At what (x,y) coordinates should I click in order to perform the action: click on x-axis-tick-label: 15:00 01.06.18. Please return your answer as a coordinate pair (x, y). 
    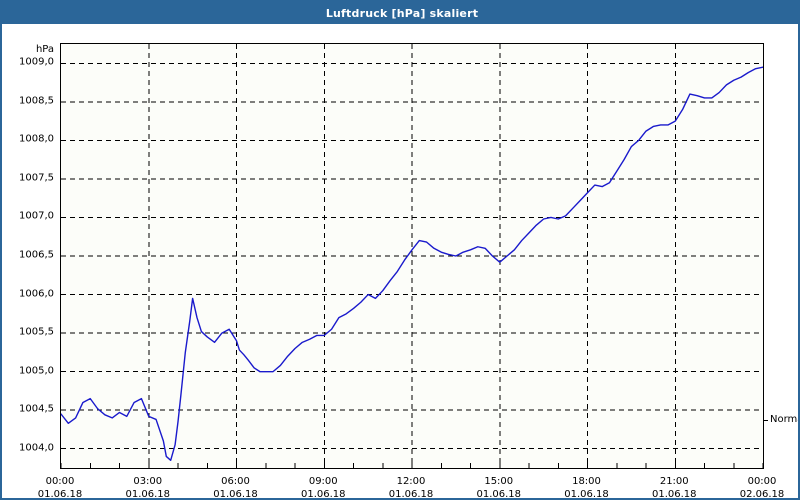
    Looking at the image, I should click on (499, 488).